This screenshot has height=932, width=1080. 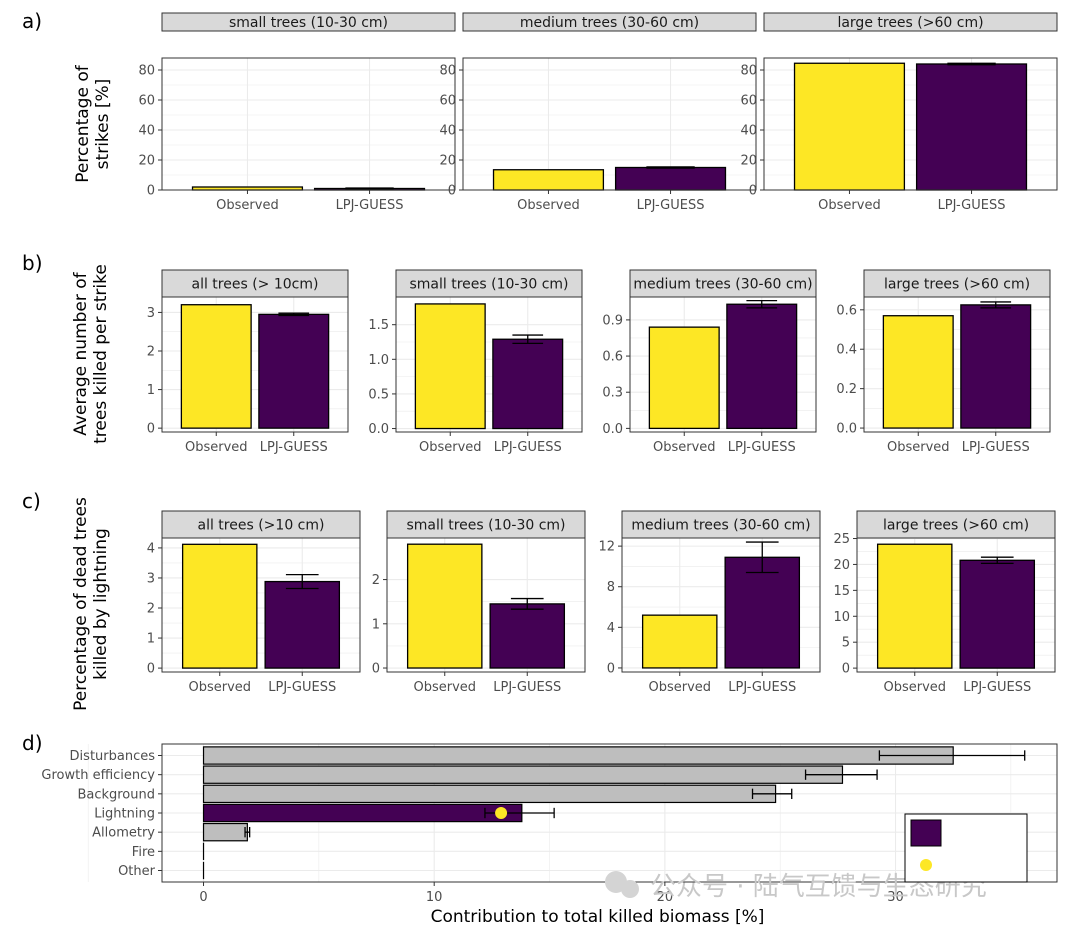 I want to click on y-tick-label: Fire, so click(x=143, y=852).